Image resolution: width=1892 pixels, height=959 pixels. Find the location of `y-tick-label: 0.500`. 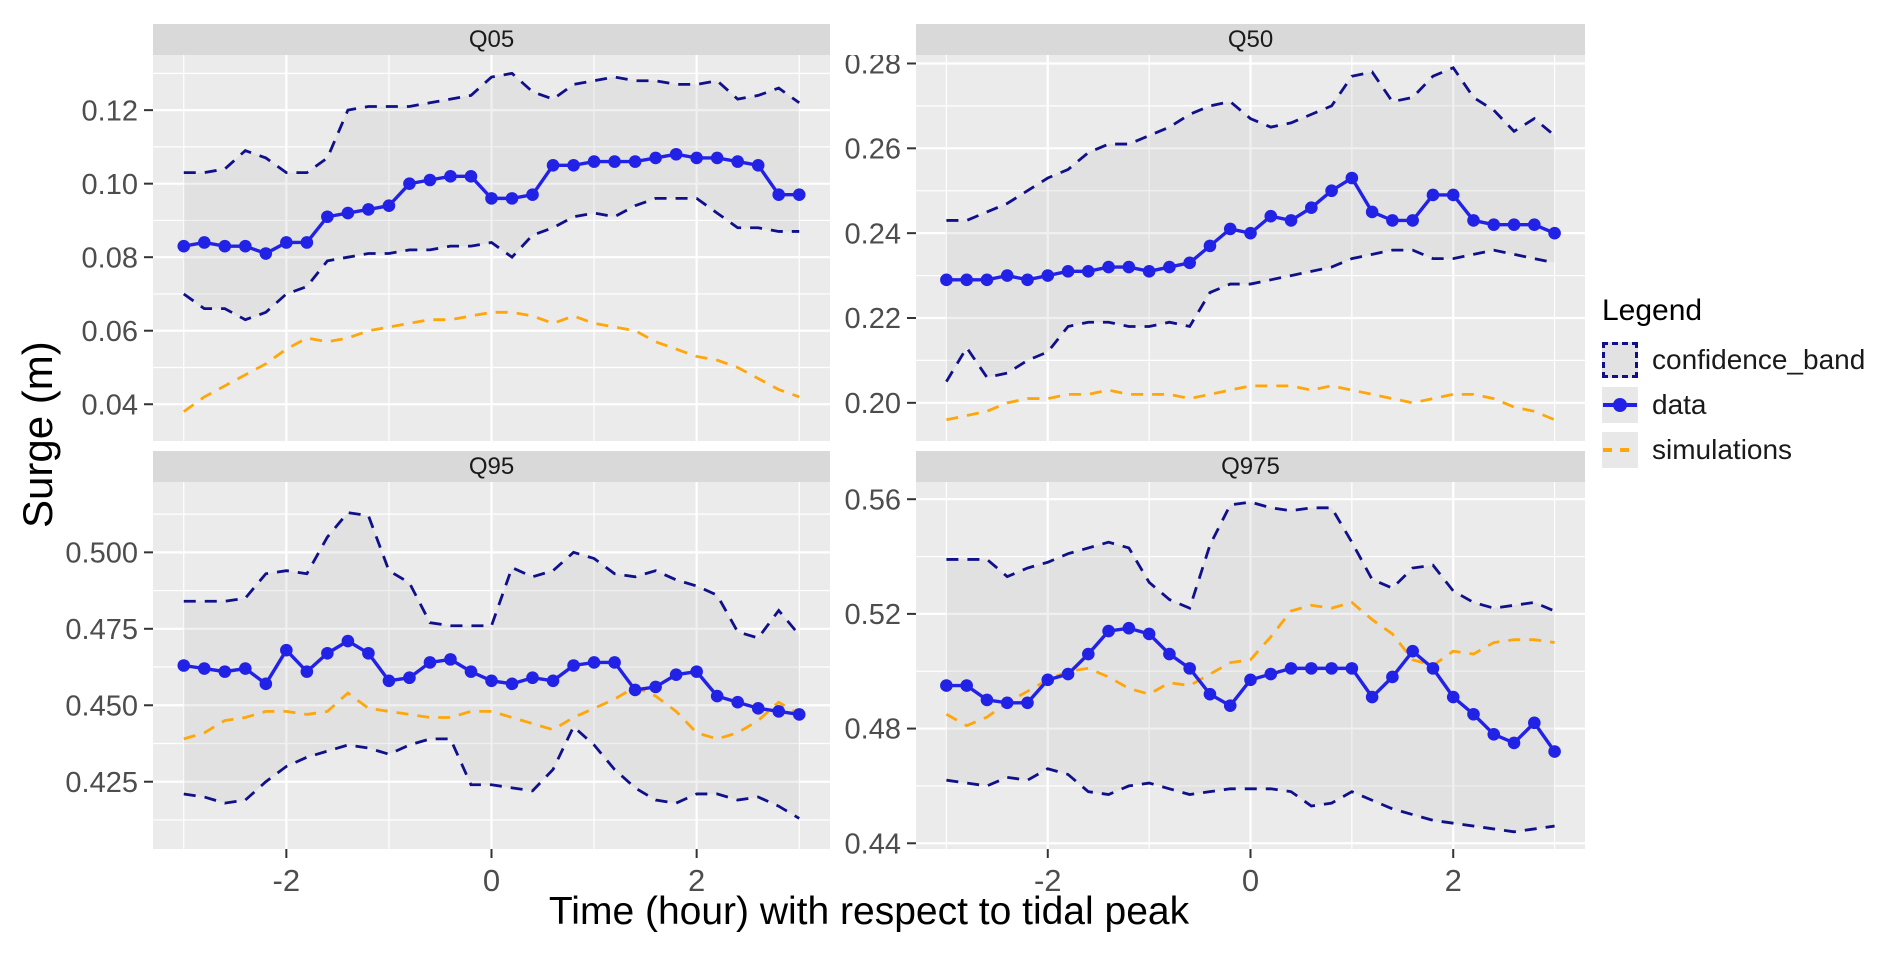

y-tick-label: 0.500 is located at coordinates (101, 553).